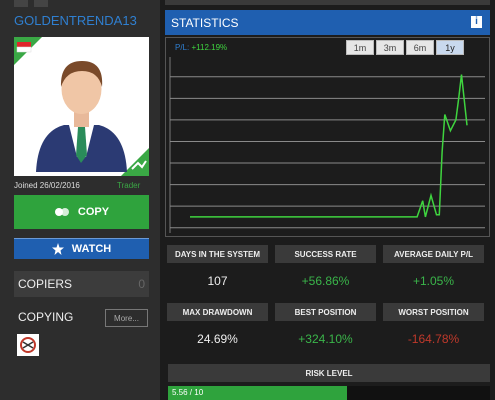 This screenshot has width=495, height=400. What do you see at coordinates (433, 254) in the screenshot?
I see `stat-label: AVERAGE DAILY P/L` at bounding box center [433, 254].